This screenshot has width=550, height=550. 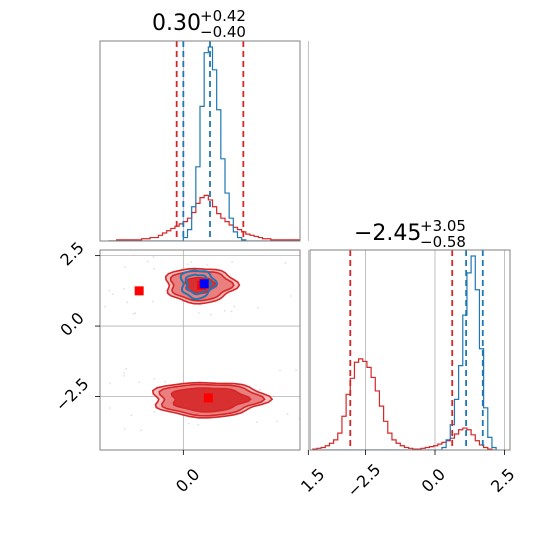 I want to click on histogram-p1-frame, so click(x=410, y=350).